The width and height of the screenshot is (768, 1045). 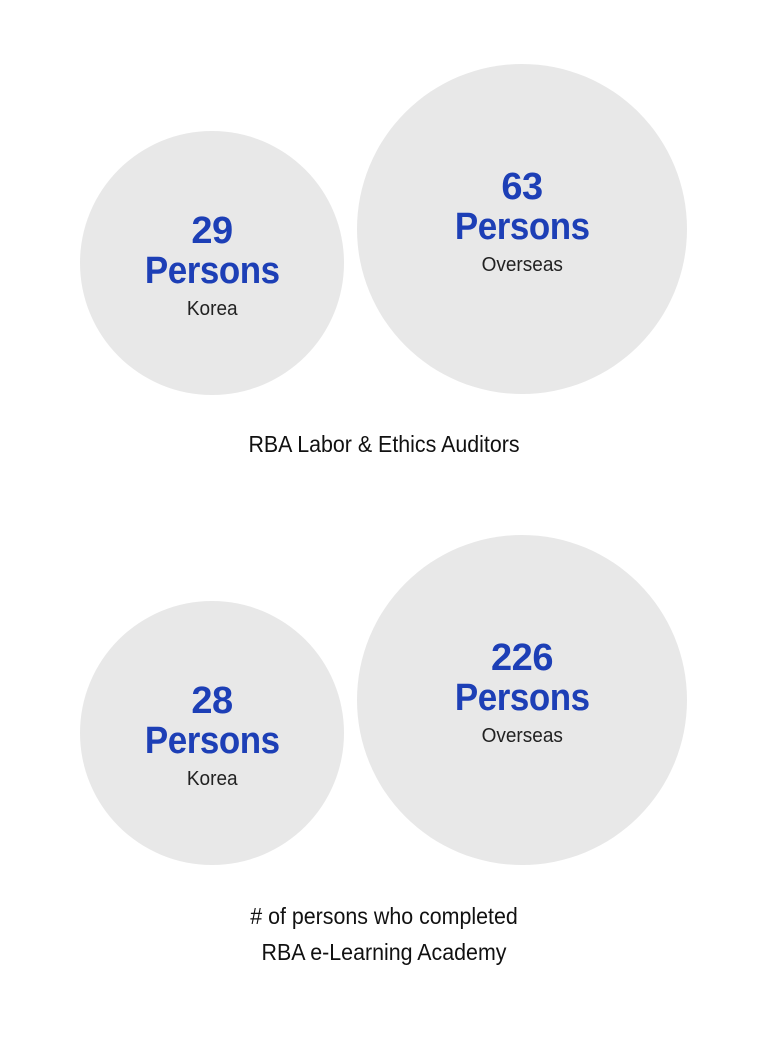 I want to click on bubble-overseas-elearning: 226 Persons Overseas, so click(x=522, y=700).